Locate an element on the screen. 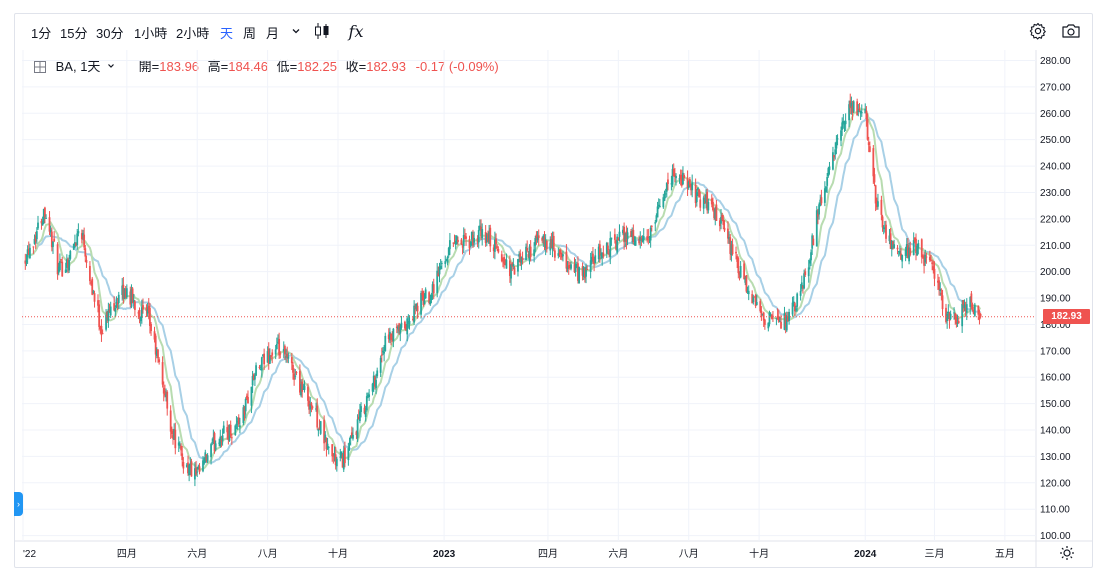 The width and height of the screenshot is (1100, 581). expand-panel-icon: › is located at coordinates (18, 504).